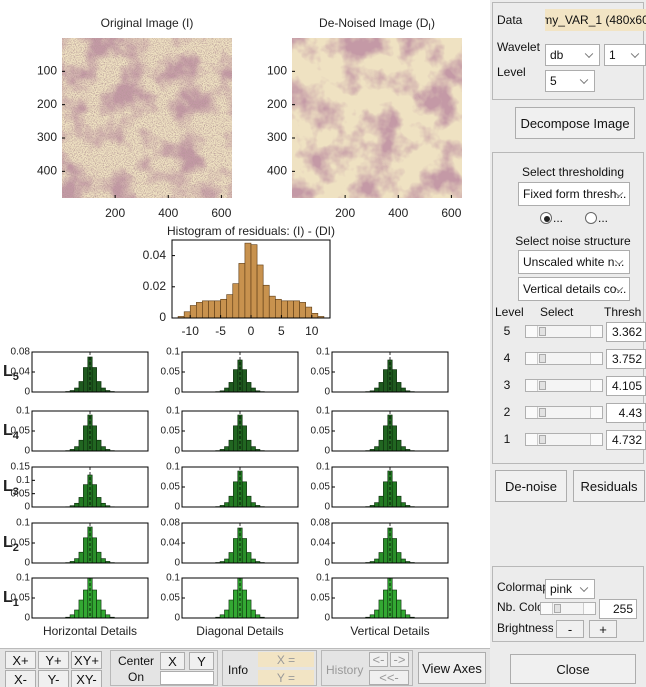 Image resolution: width=646 pixels, height=687 pixels. Describe the element at coordinates (609, 486) in the screenshot. I see `button: Residuals` at that location.